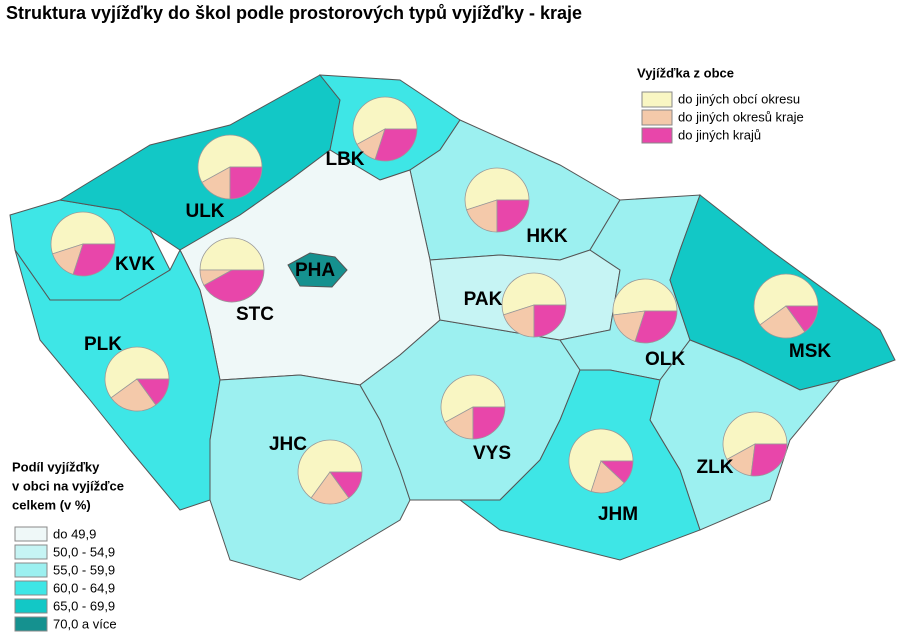 The width and height of the screenshot is (900, 636). What do you see at coordinates (51, 504) in the screenshot?
I see `class-legend-title: celkem (v %)` at bounding box center [51, 504].